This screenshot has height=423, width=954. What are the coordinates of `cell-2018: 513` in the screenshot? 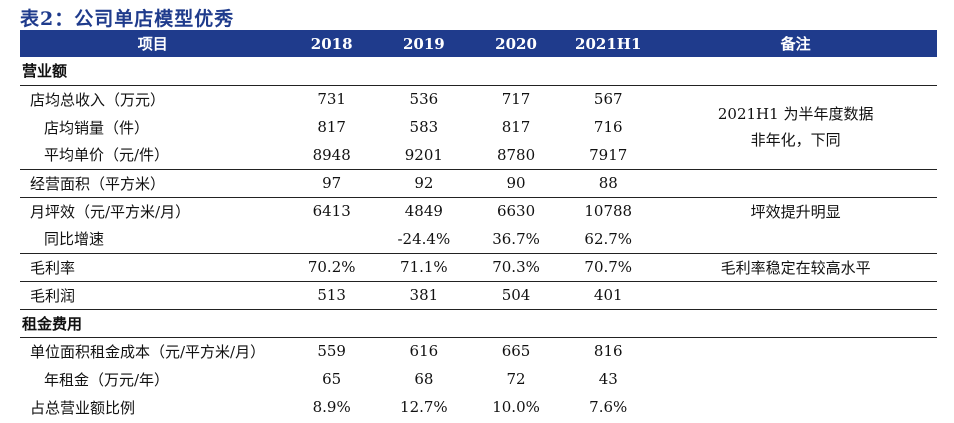 It's located at (331, 294).